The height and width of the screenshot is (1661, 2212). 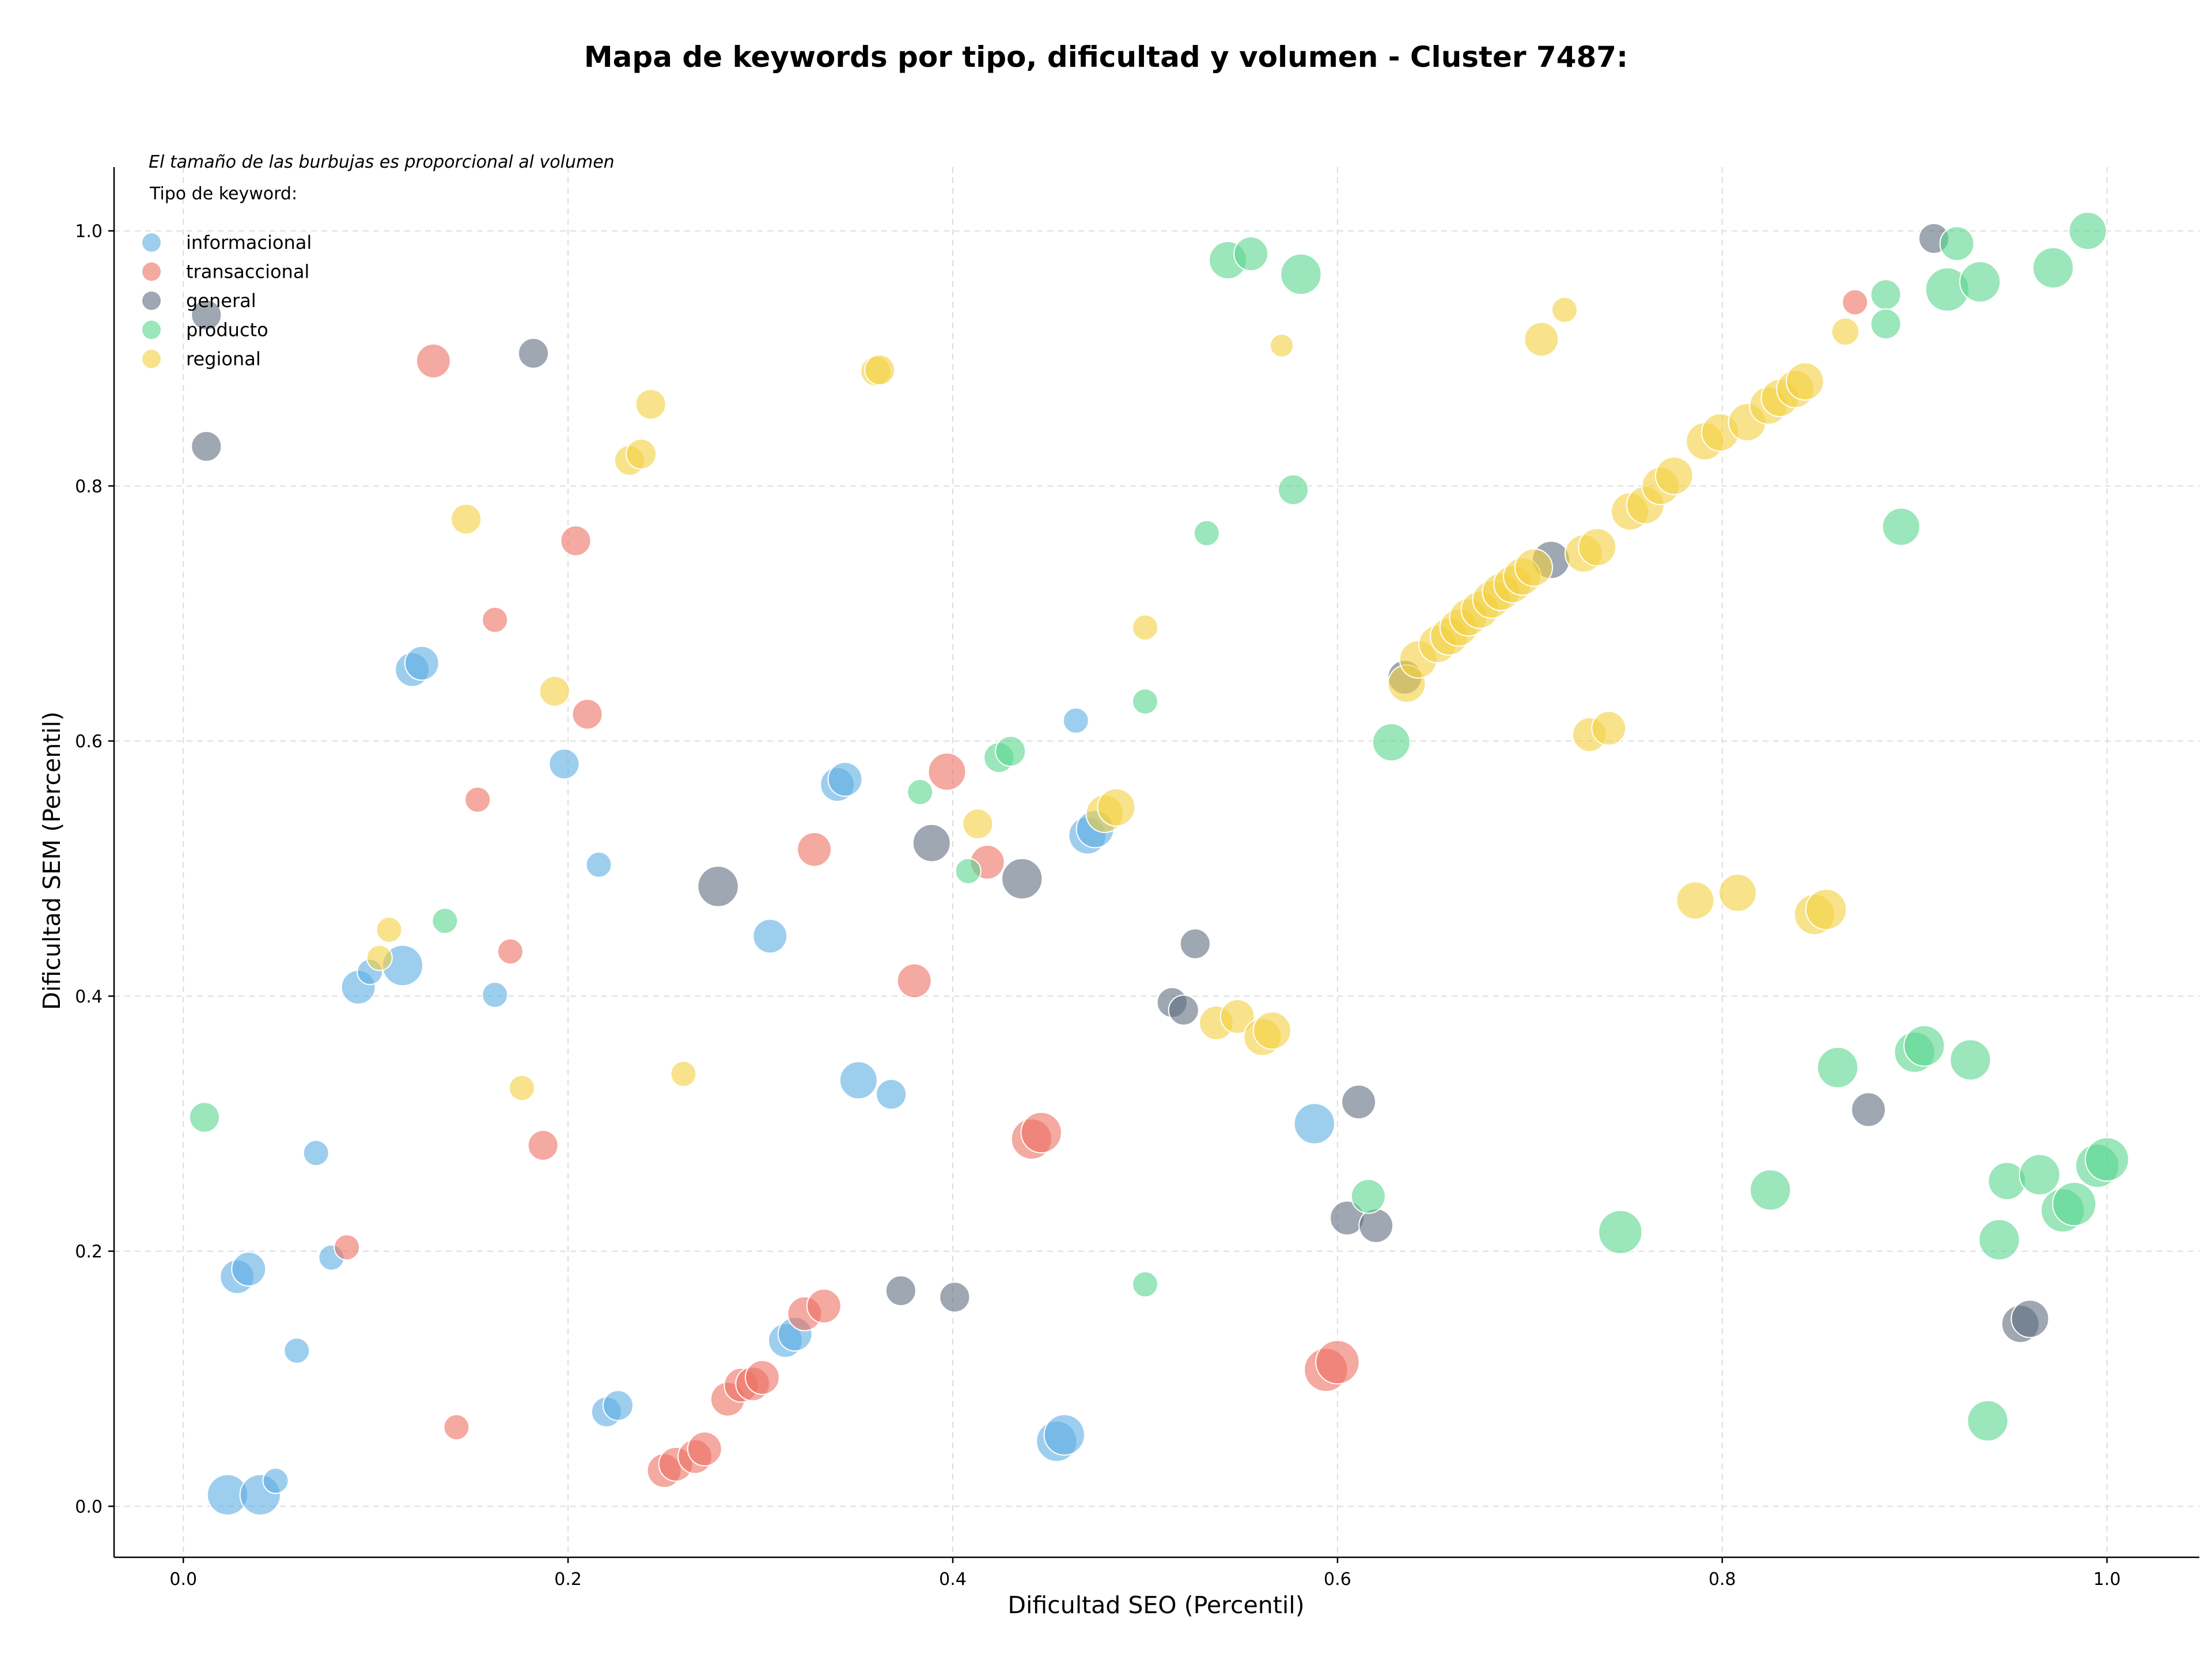 What do you see at coordinates (151, 329) in the screenshot?
I see `legend-marker-producto` at bounding box center [151, 329].